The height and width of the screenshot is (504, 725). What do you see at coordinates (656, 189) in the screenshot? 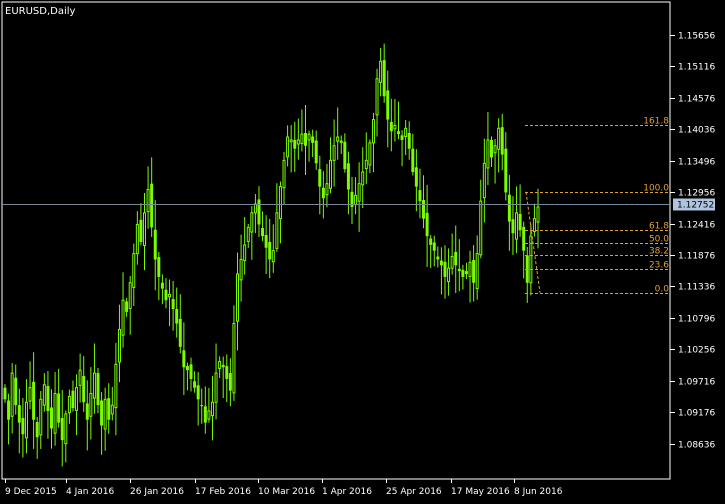
I see `fibo-level-label: 100.0` at bounding box center [656, 189].